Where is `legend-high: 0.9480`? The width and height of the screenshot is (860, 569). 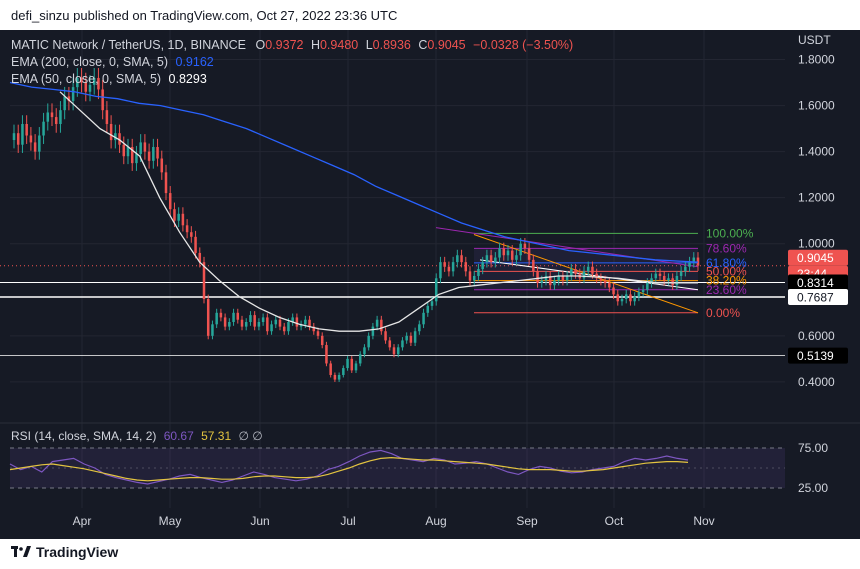 legend-high: 0.9480 is located at coordinates (339, 45).